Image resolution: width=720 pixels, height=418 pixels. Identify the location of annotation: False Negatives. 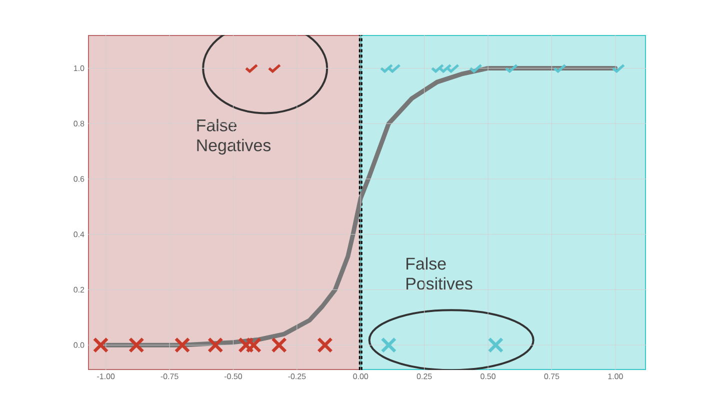
(234, 136).